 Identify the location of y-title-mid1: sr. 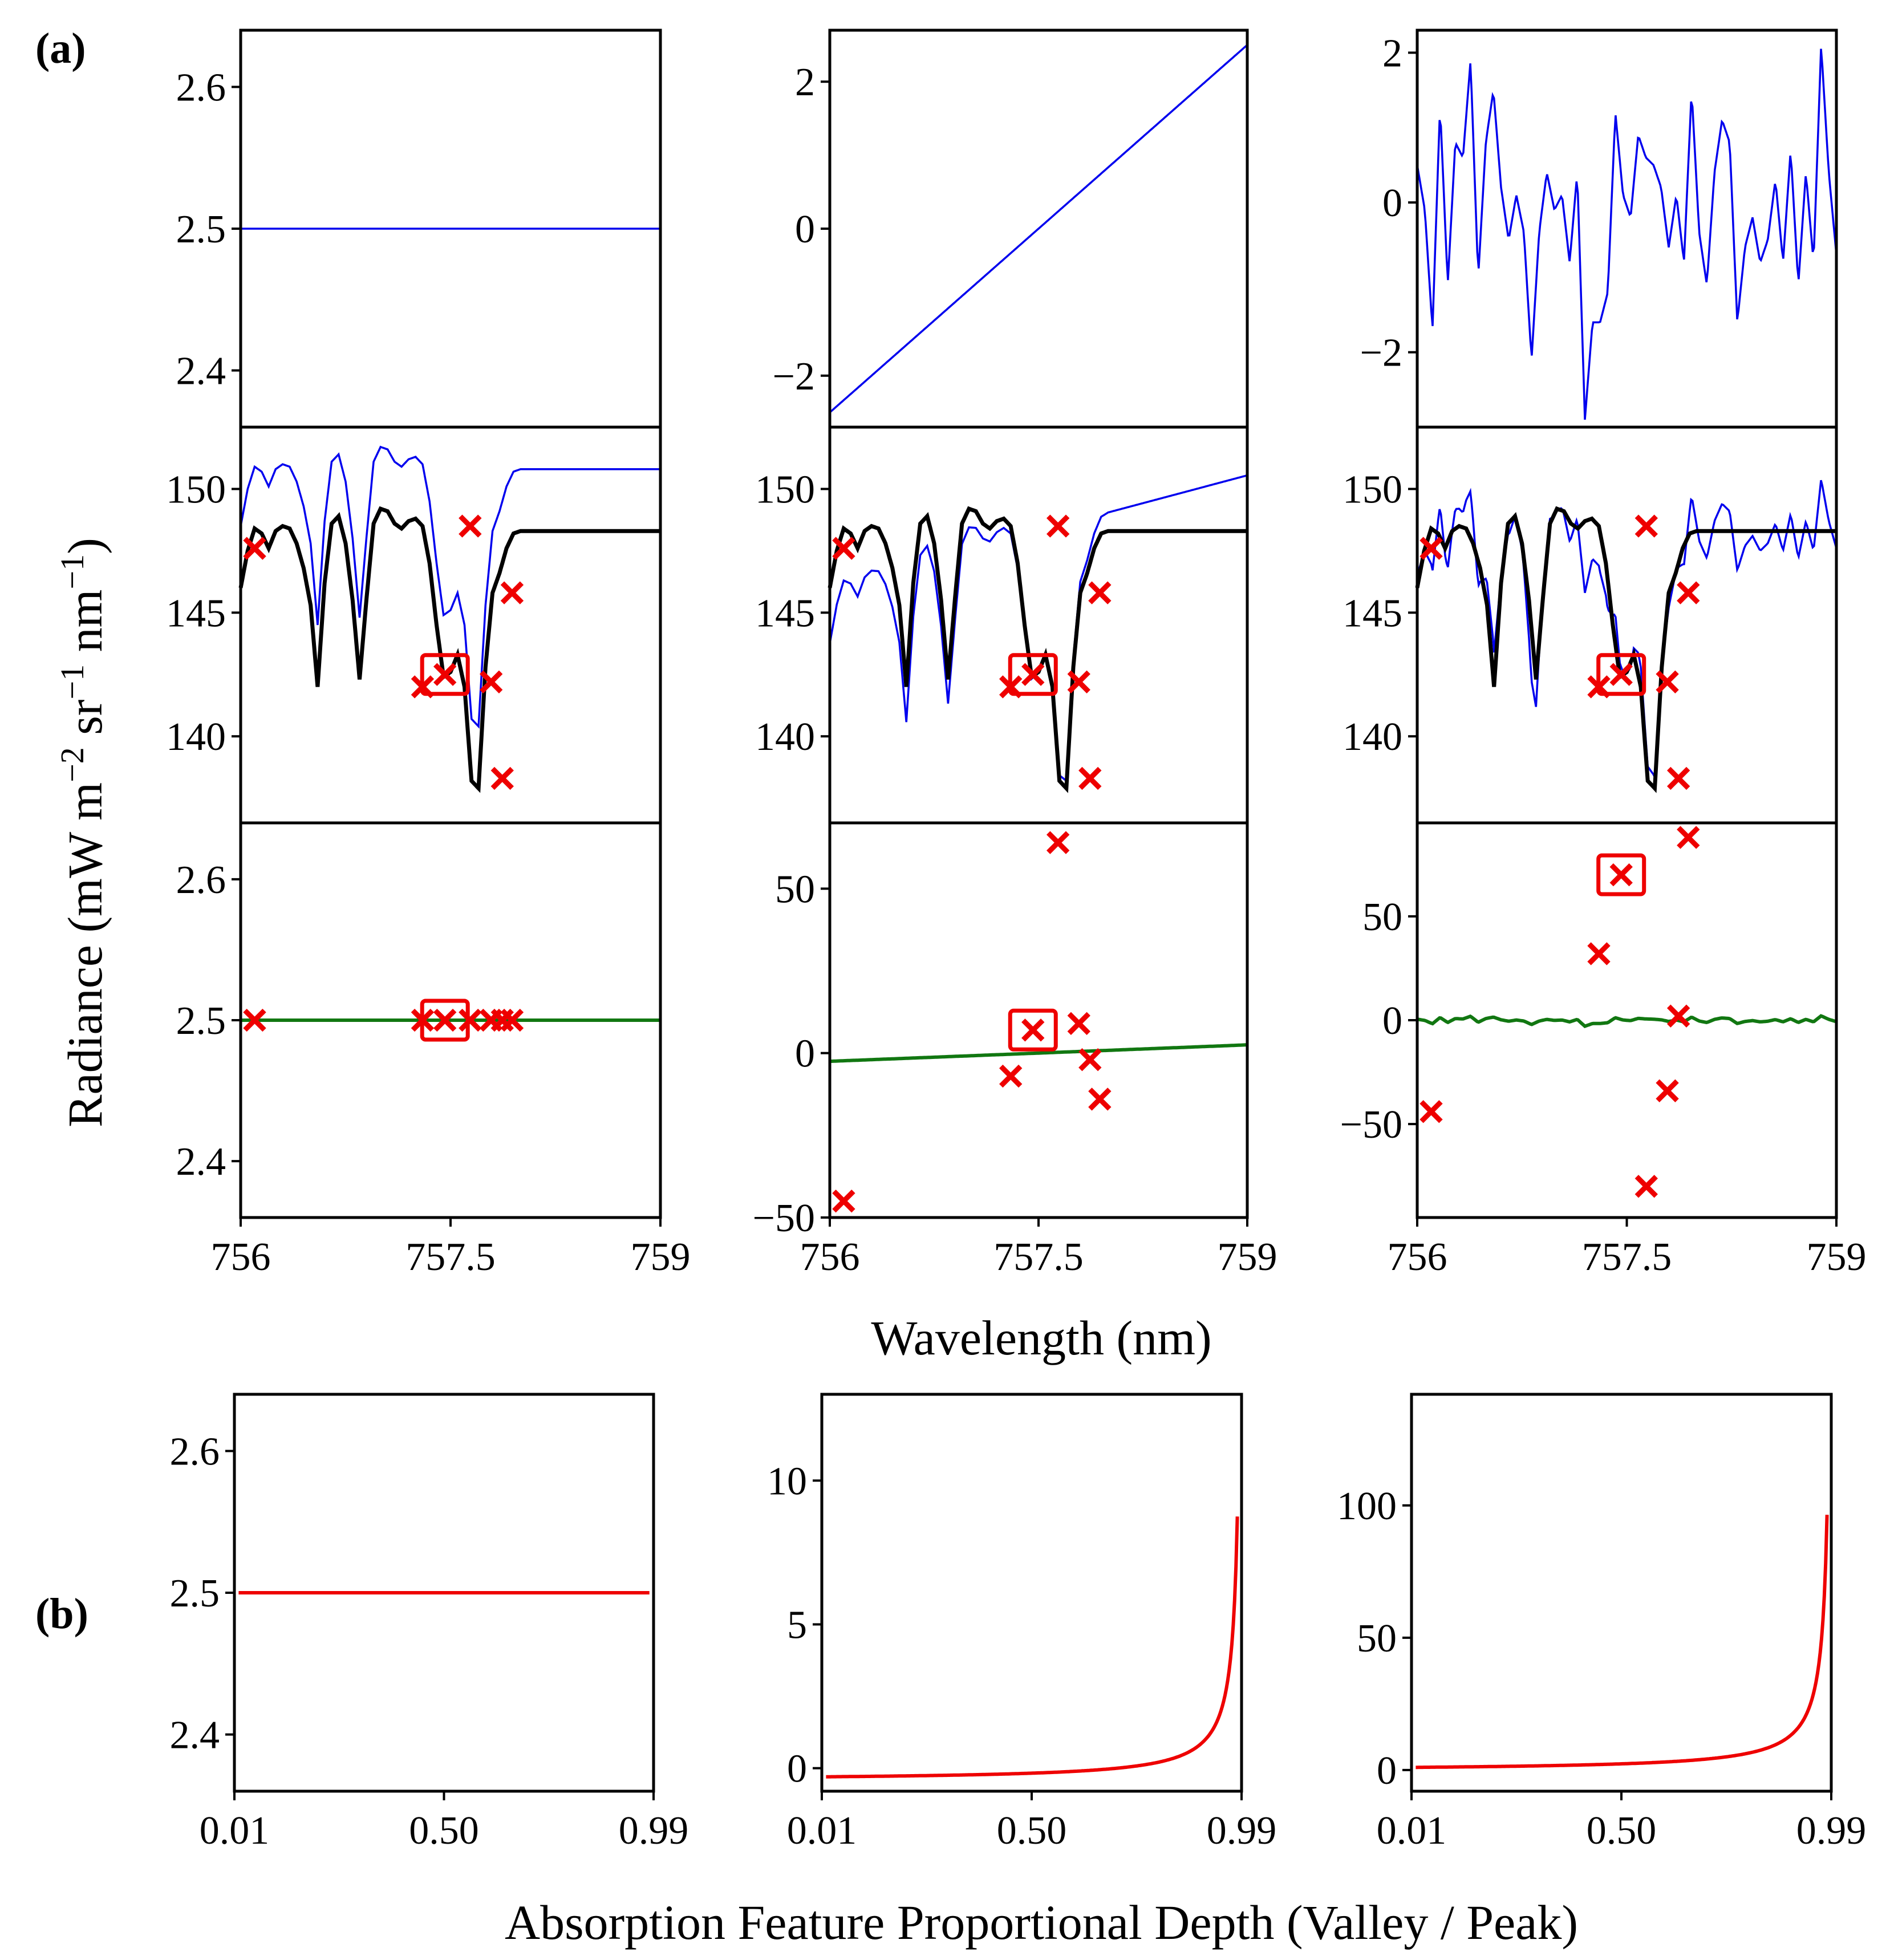
(85, 724).